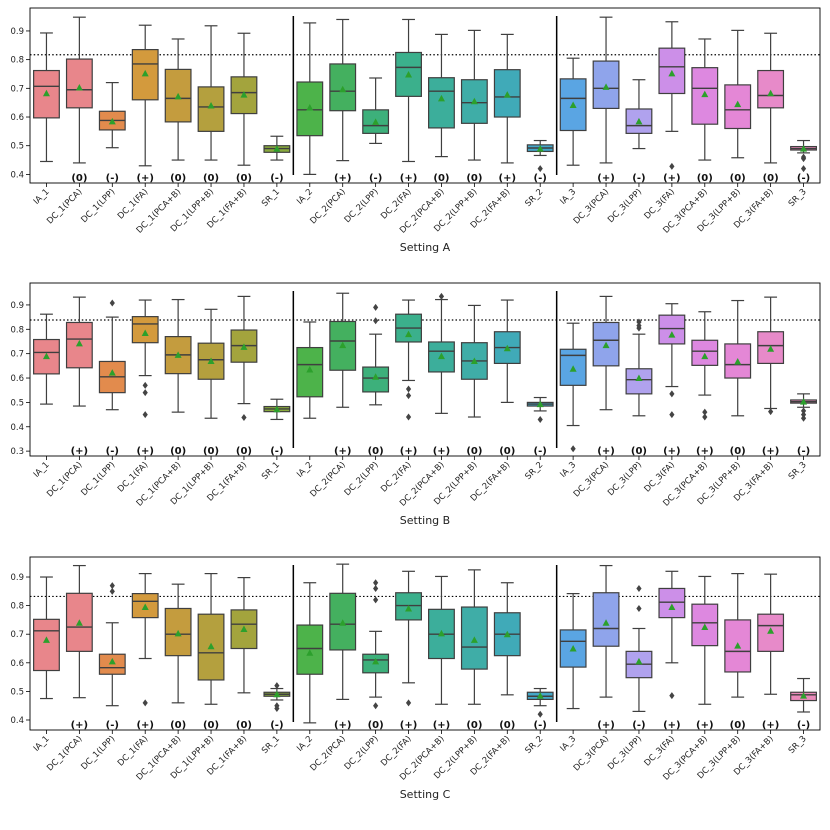 The height and width of the screenshot is (830, 830). What do you see at coordinates (639, 387) in the screenshot?
I see `box-DC_3(LPP): (0)` at bounding box center [639, 387].